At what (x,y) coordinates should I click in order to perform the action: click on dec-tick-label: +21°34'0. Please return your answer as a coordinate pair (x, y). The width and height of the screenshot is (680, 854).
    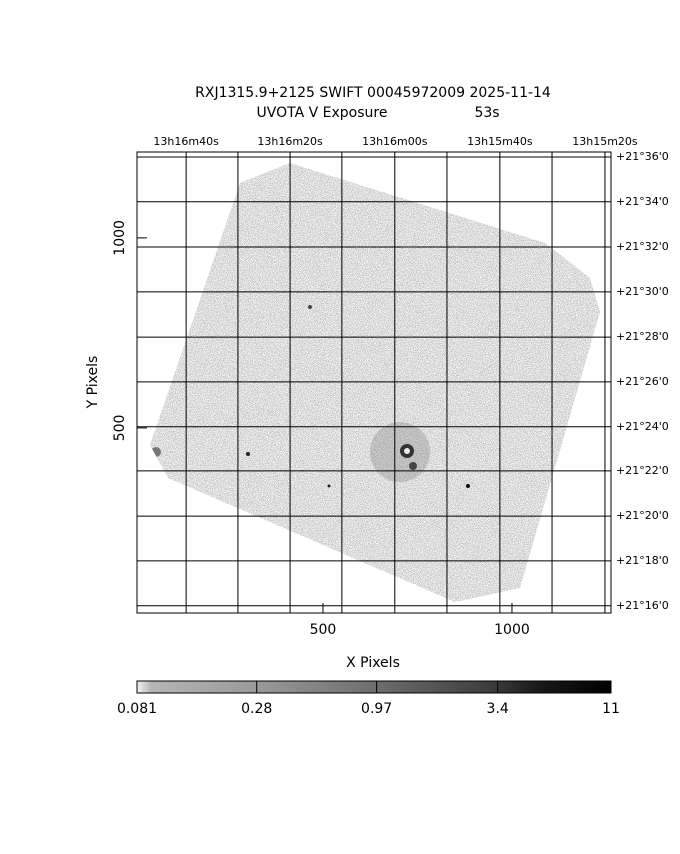
    Looking at the image, I should click on (642, 201).